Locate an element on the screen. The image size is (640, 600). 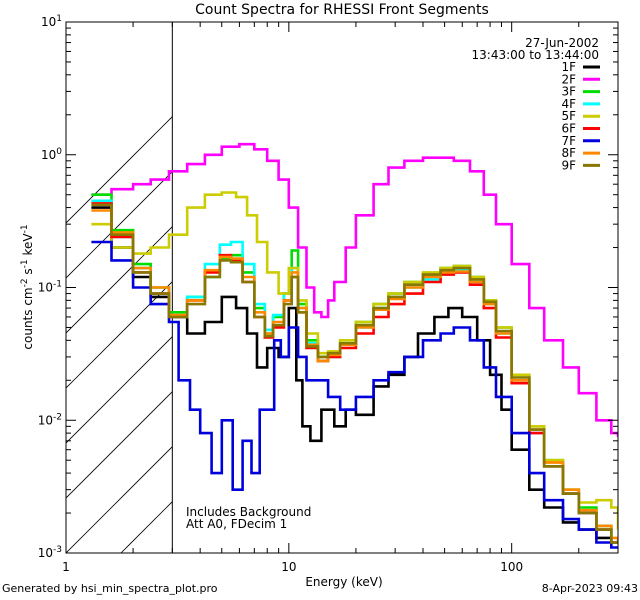
time-range-label: 13:43:00 to 13:44:00 is located at coordinates (535, 55).